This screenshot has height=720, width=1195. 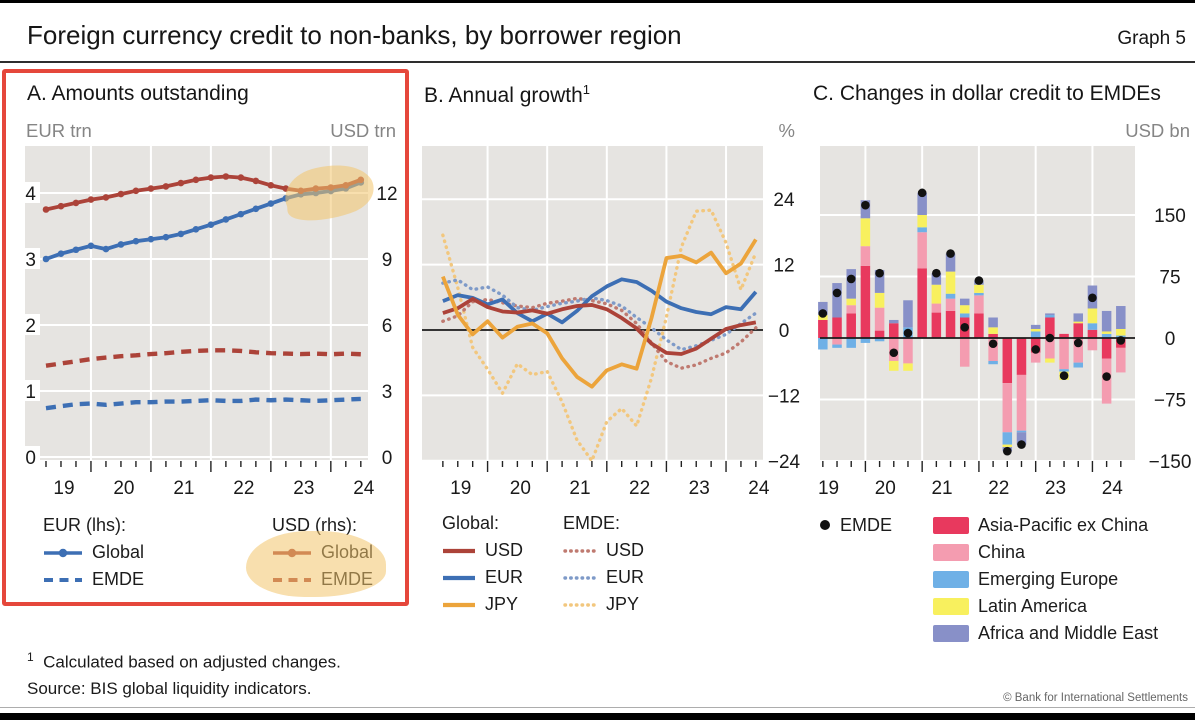 What do you see at coordinates (1170, 462) in the screenshot?
I see `svg-text: −150` at bounding box center [1170, 462].